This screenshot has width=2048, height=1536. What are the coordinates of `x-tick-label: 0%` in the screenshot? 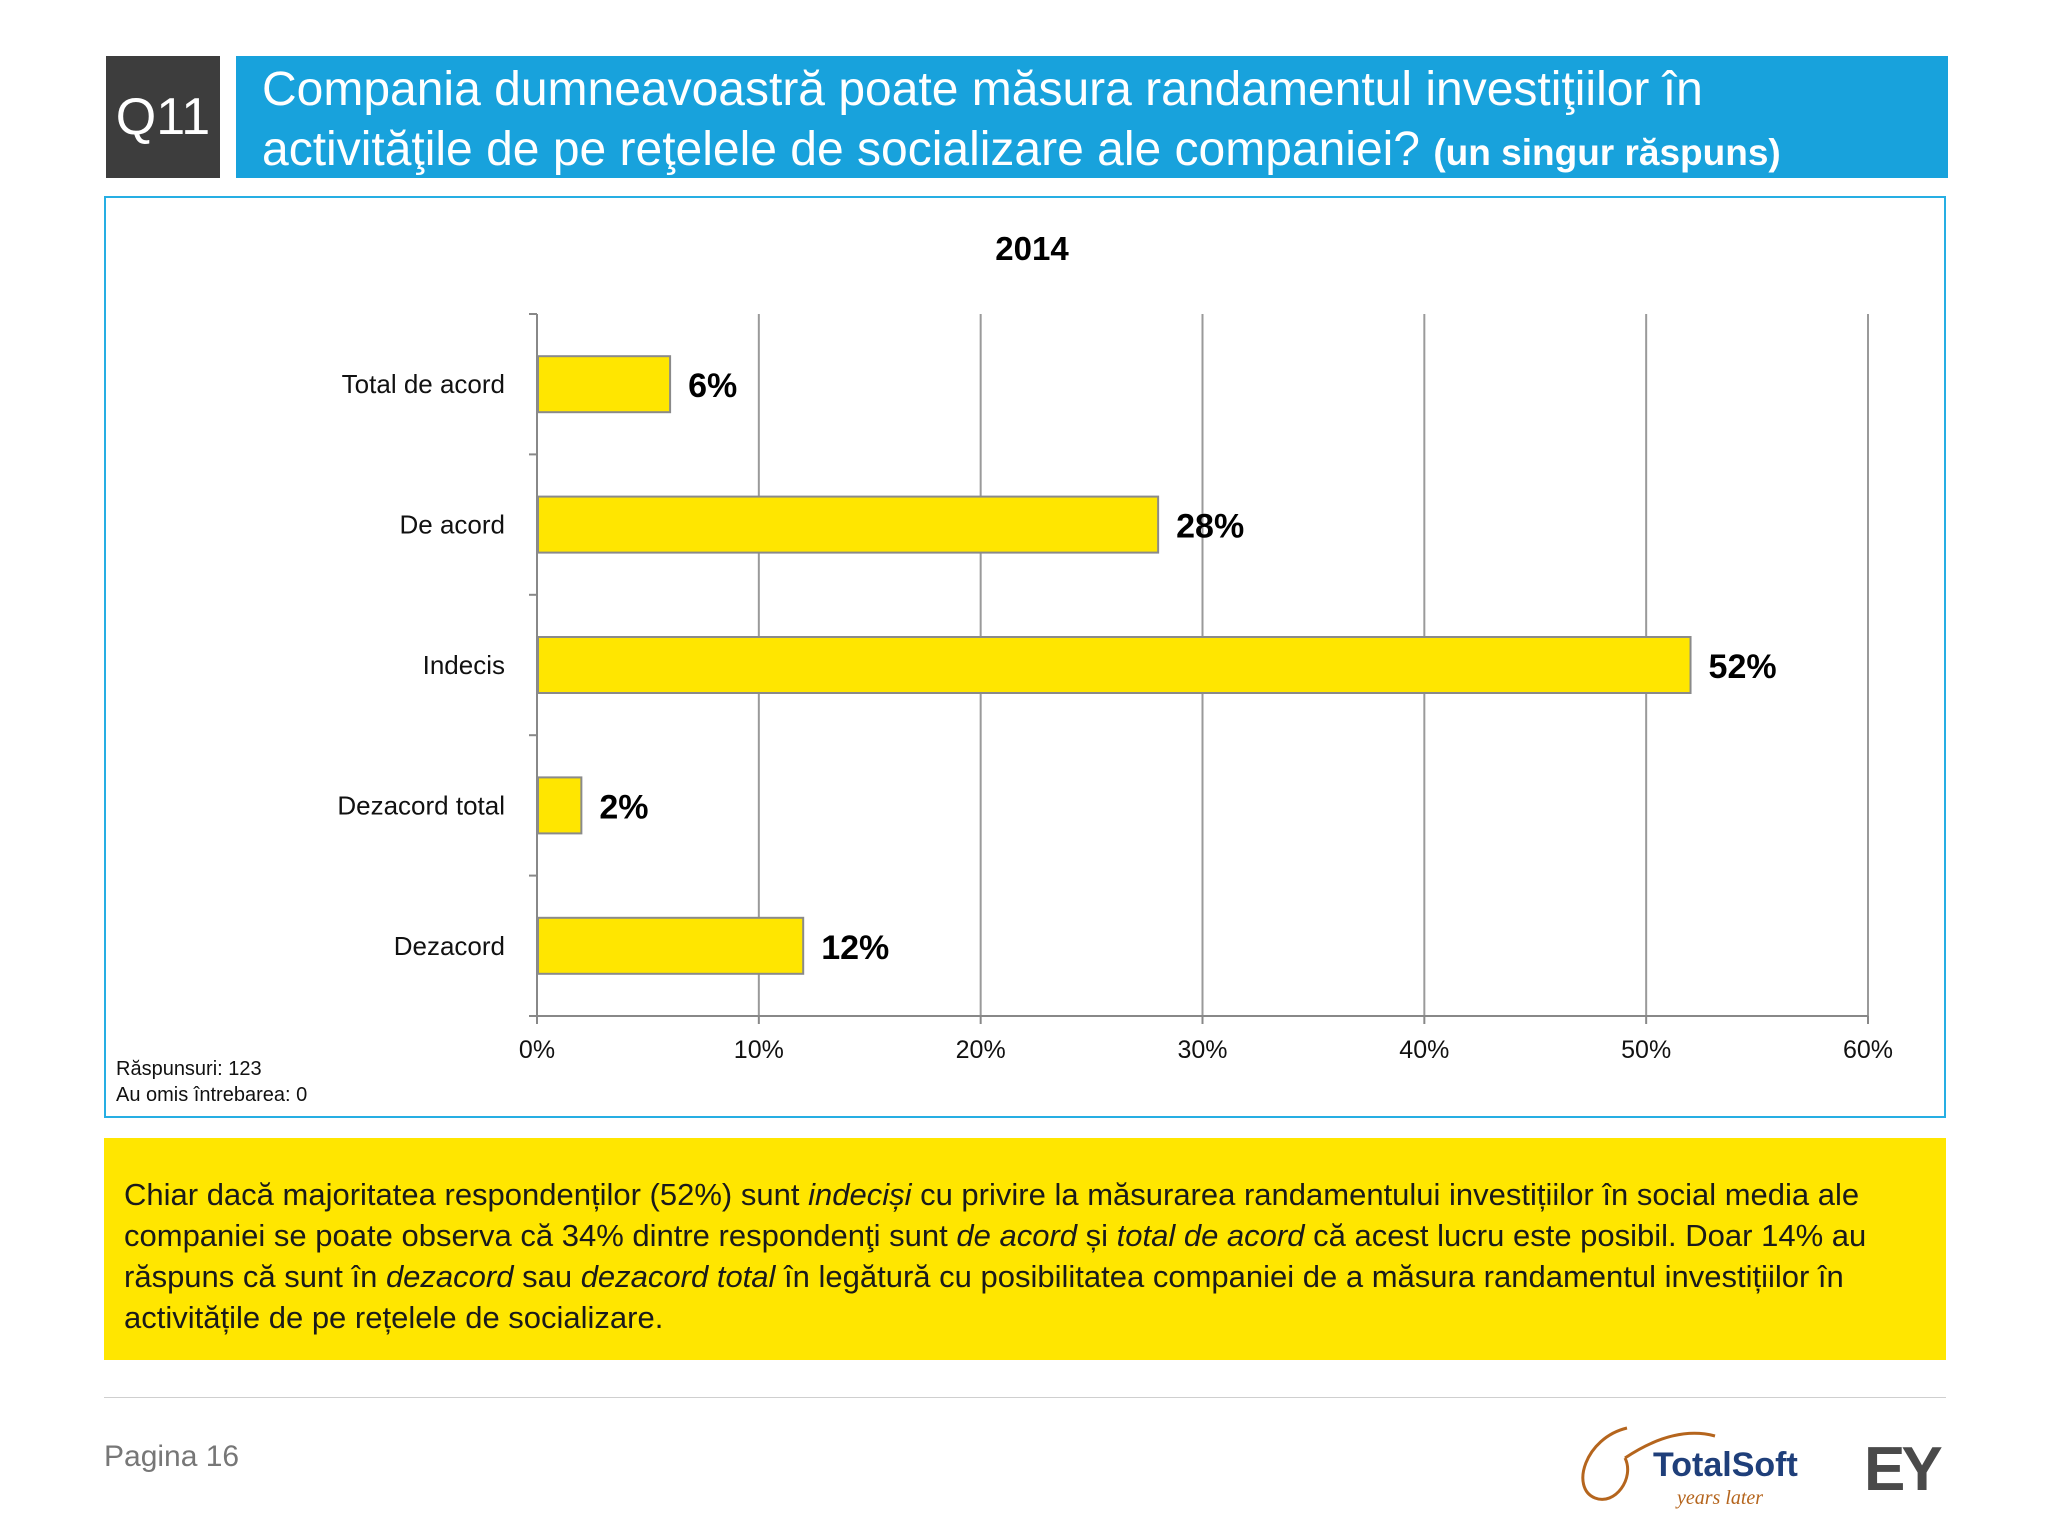 It's located at (537, 1050).